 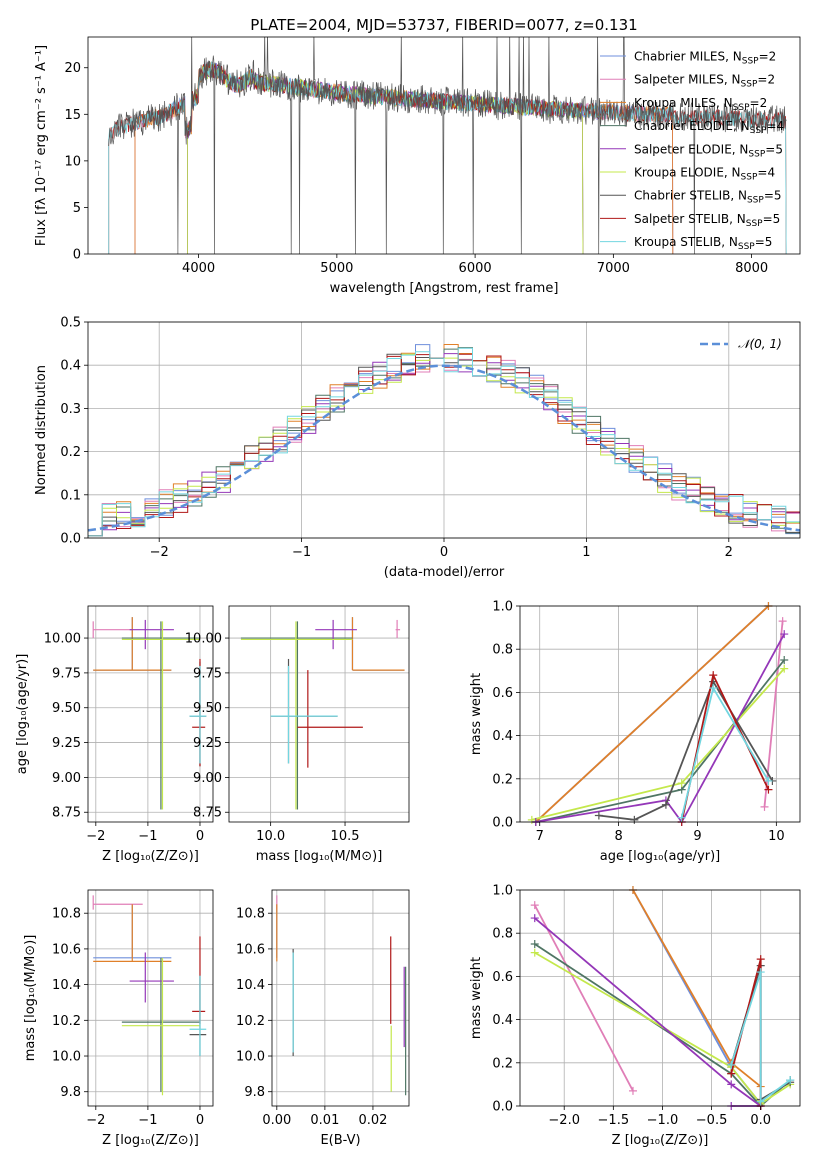 What do you see at coordinates (66, 1057) in the screenshot?
I see `y-tick-label: 10.0` at bounding box center [66, 1057].